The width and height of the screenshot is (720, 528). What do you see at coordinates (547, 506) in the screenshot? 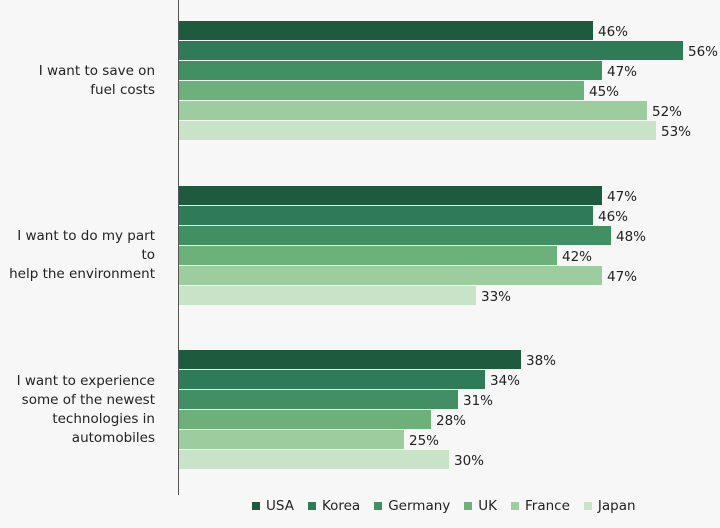
I see `legend-label: France` at bounding box center [547, 506].